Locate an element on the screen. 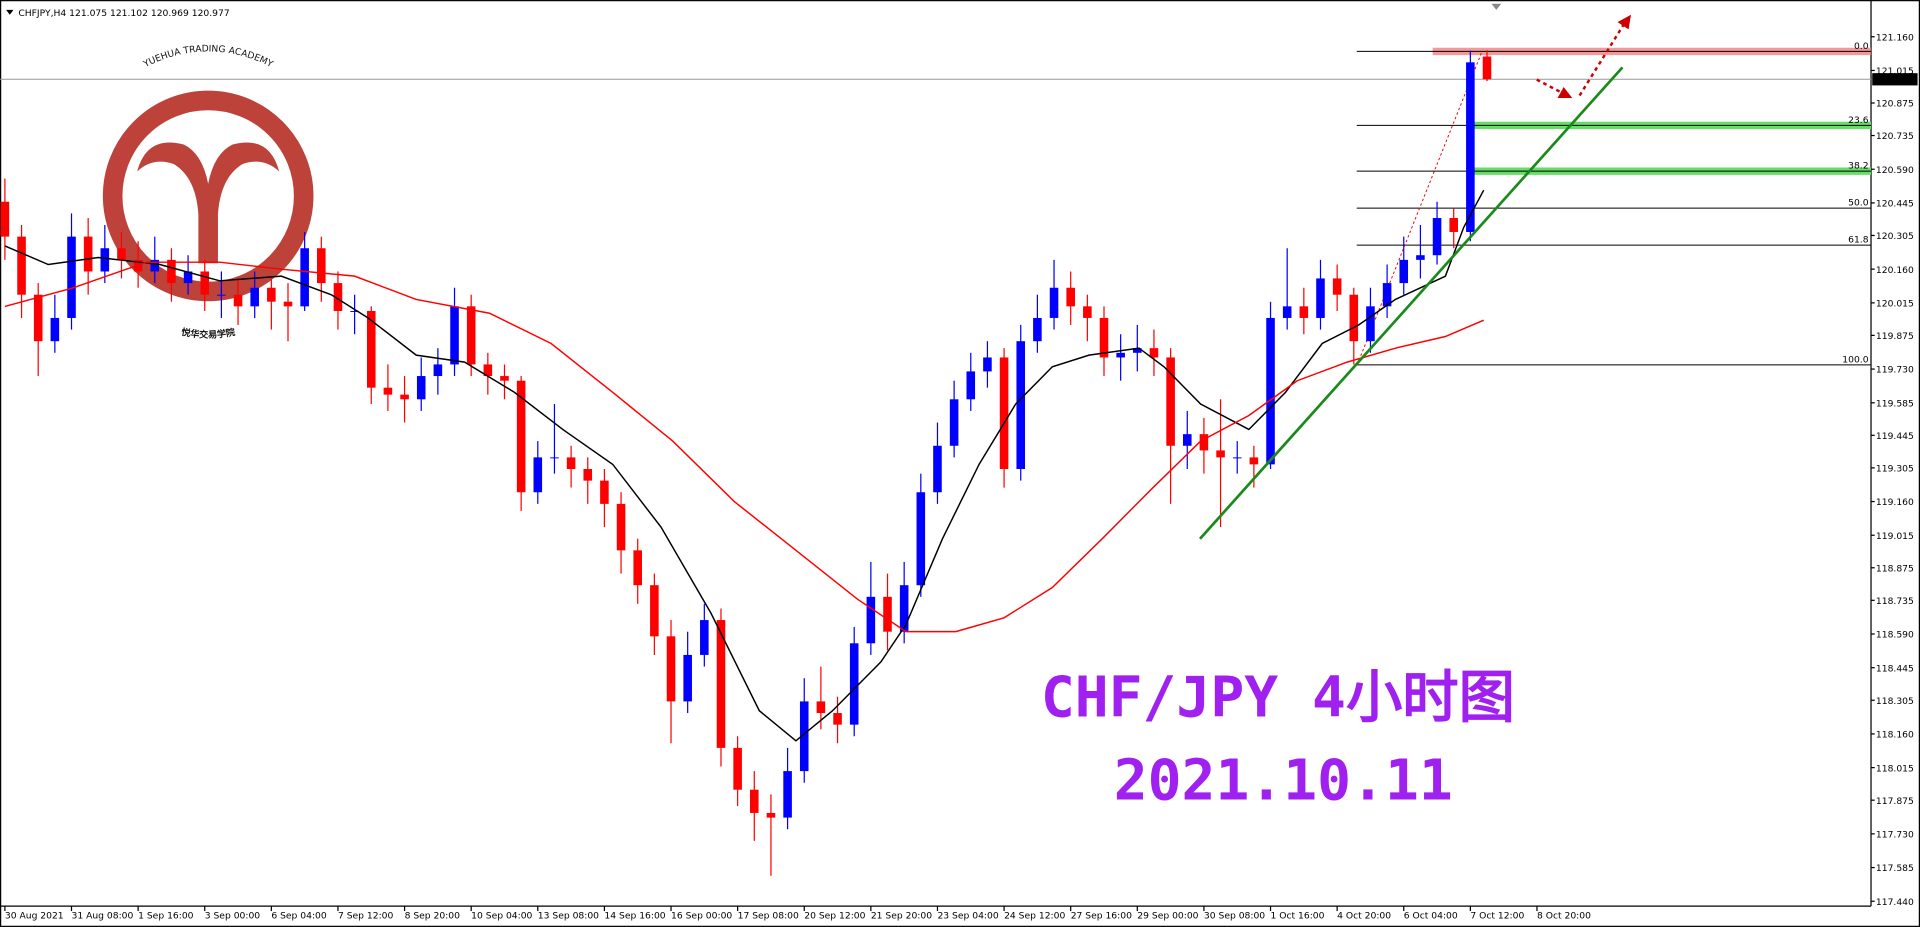 The image size is (1920, 927). y-tick-label: 118.305 is located at coordinates (1895, 701).